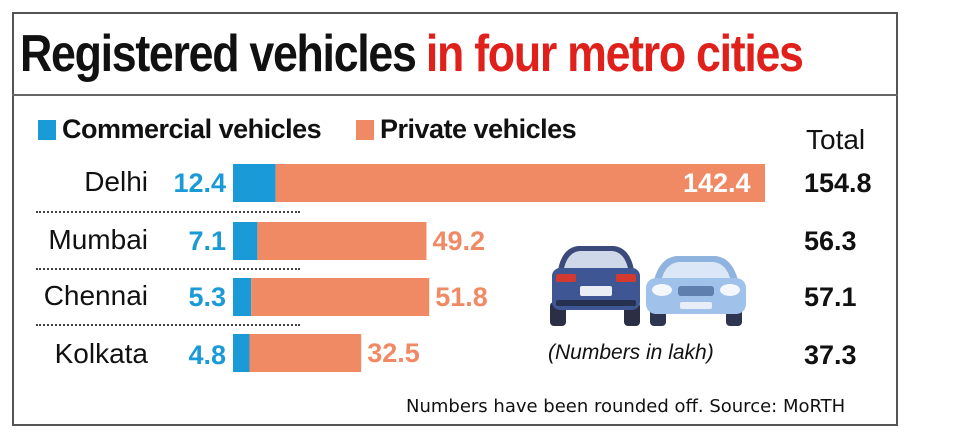 This screenshot has height=440, width=964. What do you see at coordinates (836, 139) in the screenshot?
I see `totals-header: Total` at bounding box center [836, 139].